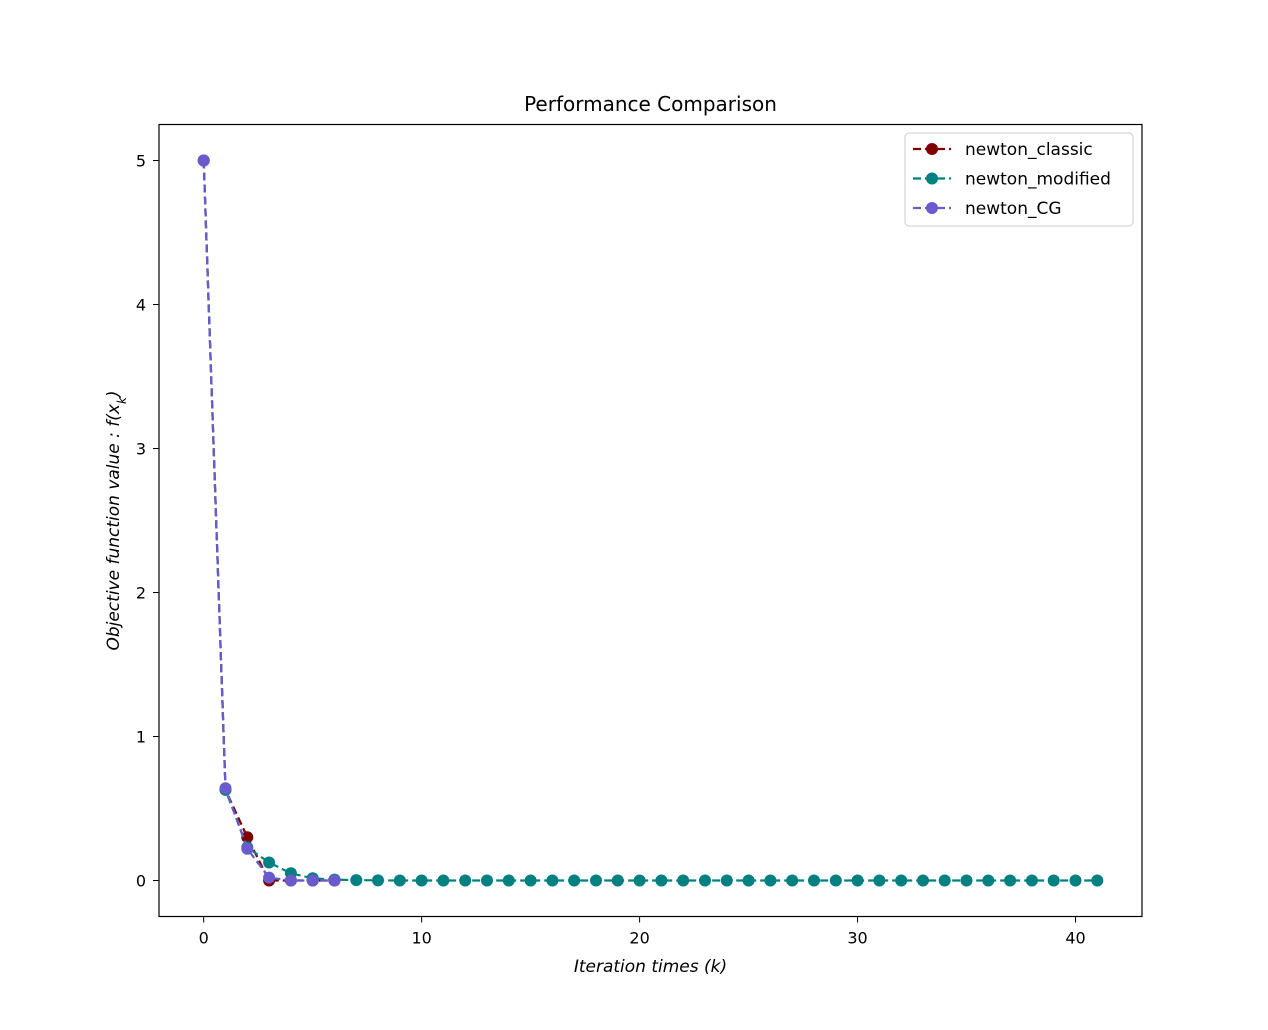  Describe the element at coordinates (204, 938) in the screenshot. I see `x-tick-label: 0` at that location.